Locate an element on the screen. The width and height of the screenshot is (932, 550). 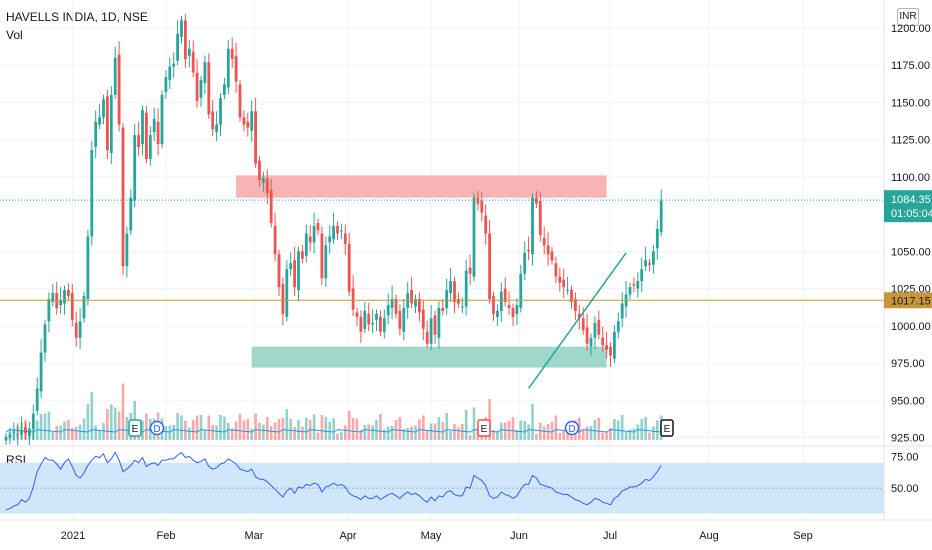
hline-price-badge is located at coordinates (908, 300).